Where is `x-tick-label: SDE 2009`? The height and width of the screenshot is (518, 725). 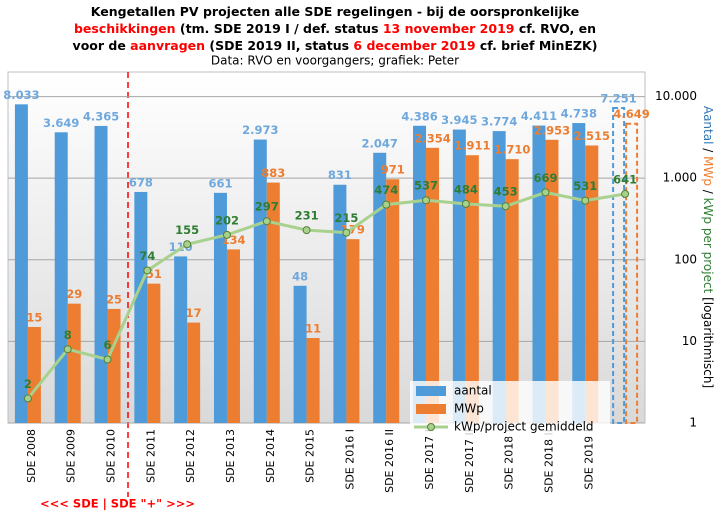
x-tick-label: SDE 2009 is located at coordinates (71, 456).